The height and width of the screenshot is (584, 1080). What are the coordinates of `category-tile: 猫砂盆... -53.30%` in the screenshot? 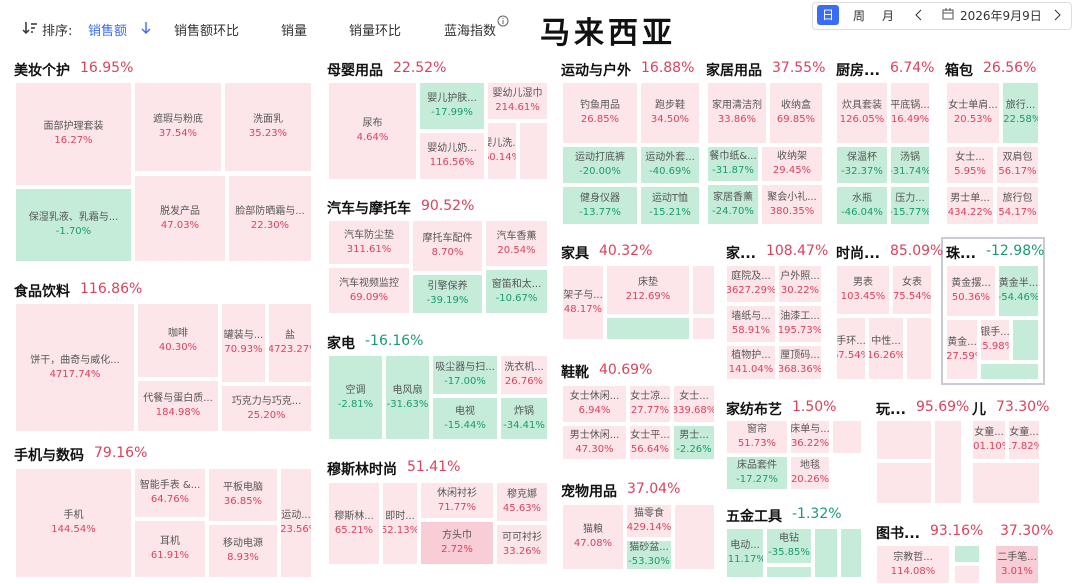 It's located at (649, 555).